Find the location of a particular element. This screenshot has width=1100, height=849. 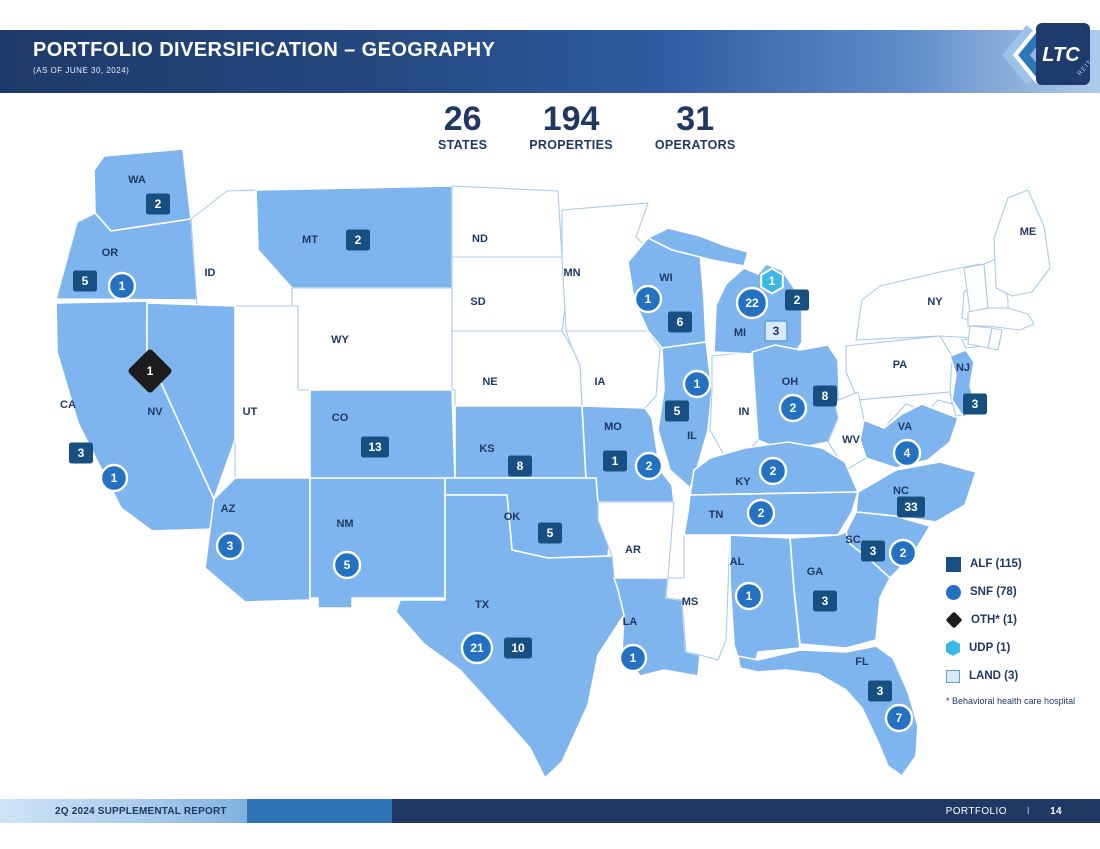

state-label-MI: MI is located at coordinates (740, 333).